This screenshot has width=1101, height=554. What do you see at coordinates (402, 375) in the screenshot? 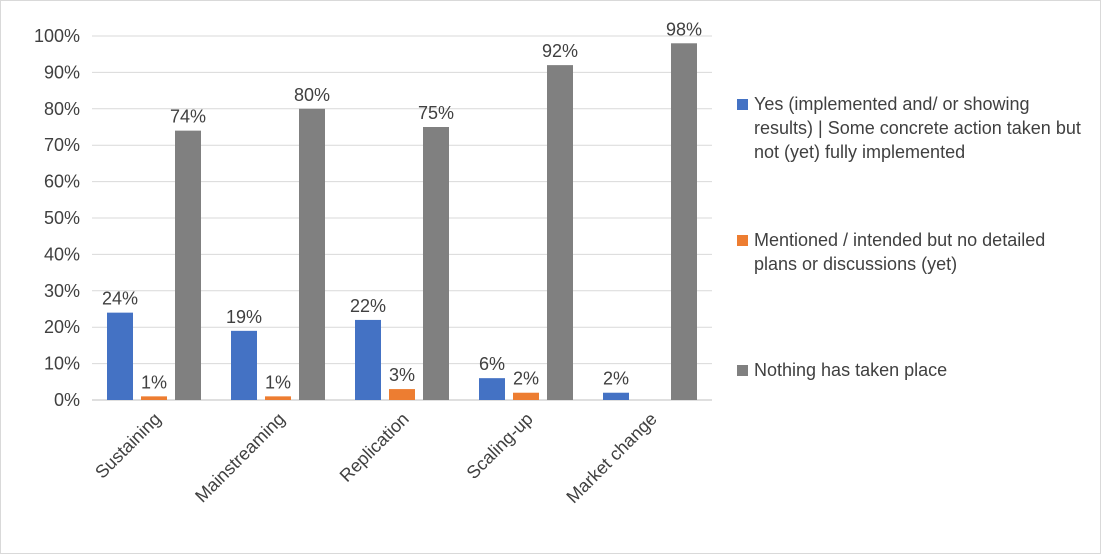
I see `data-label-series-1-2: 3%` at bounding box center [402, 375].